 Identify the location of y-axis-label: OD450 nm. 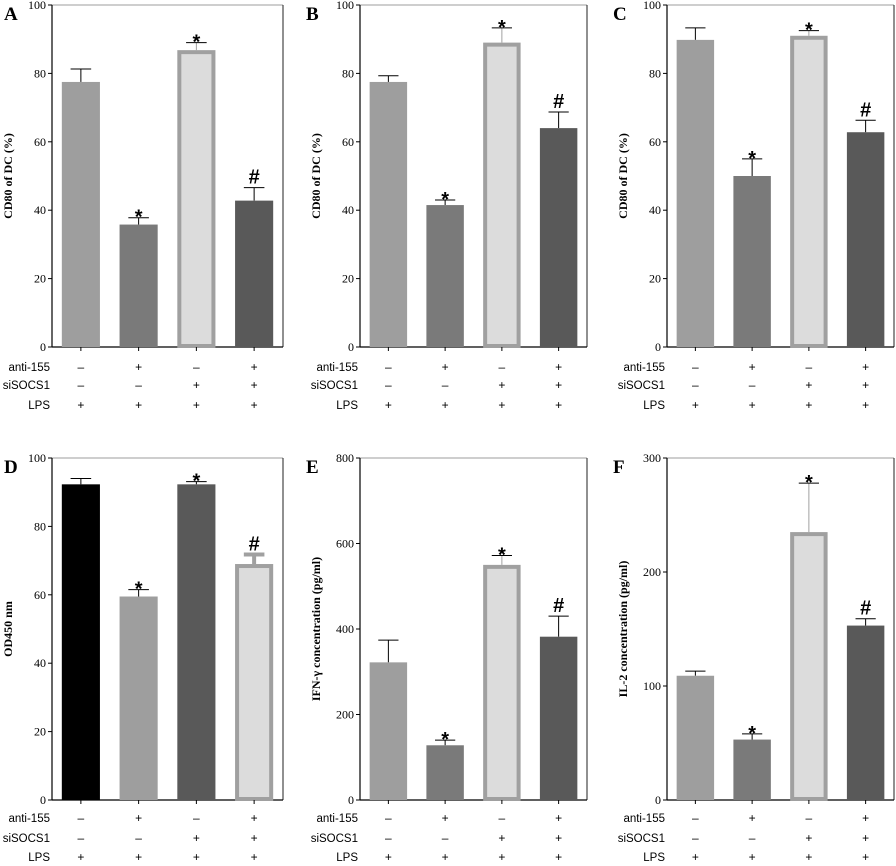
(8, 629).